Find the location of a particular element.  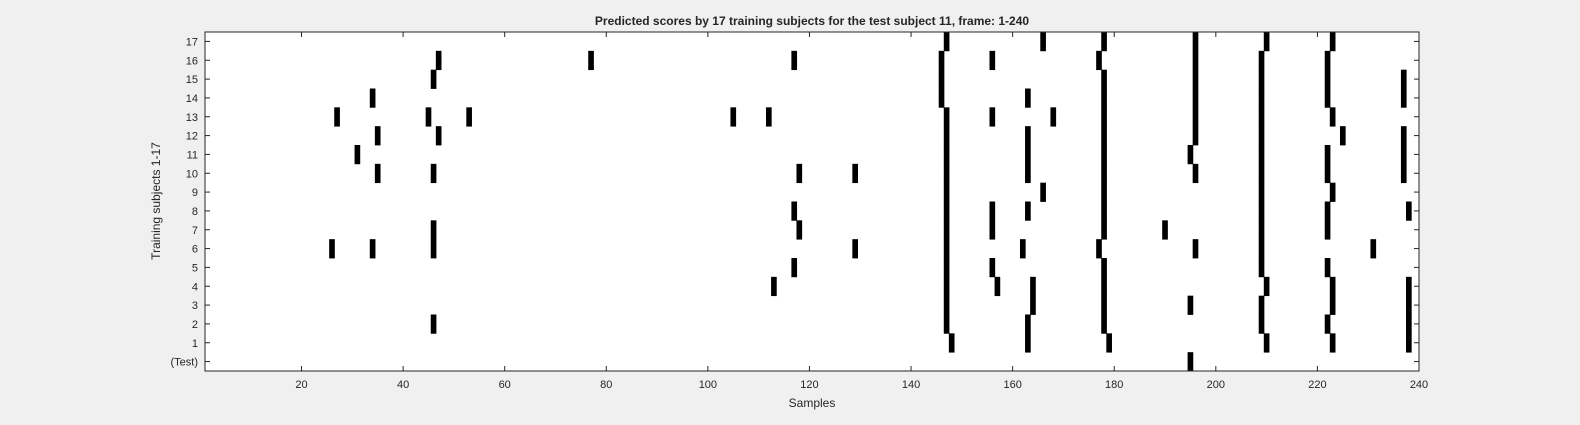

y-tick-label: 17 is located at coordinates (192, 42).